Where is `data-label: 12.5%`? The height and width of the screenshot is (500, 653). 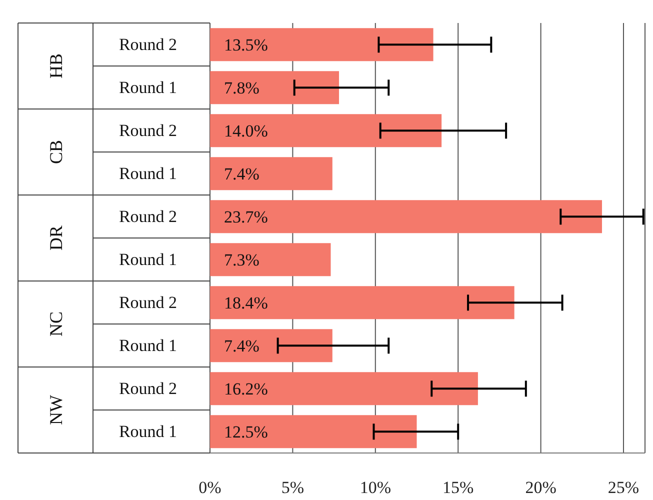
data-label: 12.5% is located at coordinates (246, 432).